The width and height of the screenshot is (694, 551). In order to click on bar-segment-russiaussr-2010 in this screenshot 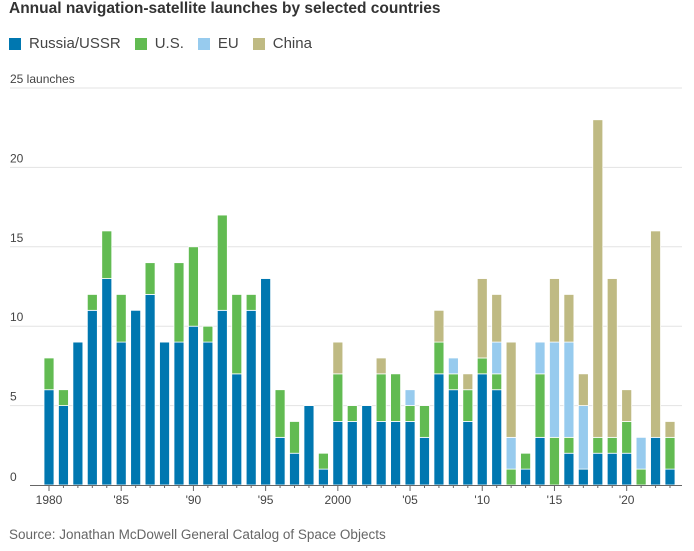, I will do `click(482, 429)`.